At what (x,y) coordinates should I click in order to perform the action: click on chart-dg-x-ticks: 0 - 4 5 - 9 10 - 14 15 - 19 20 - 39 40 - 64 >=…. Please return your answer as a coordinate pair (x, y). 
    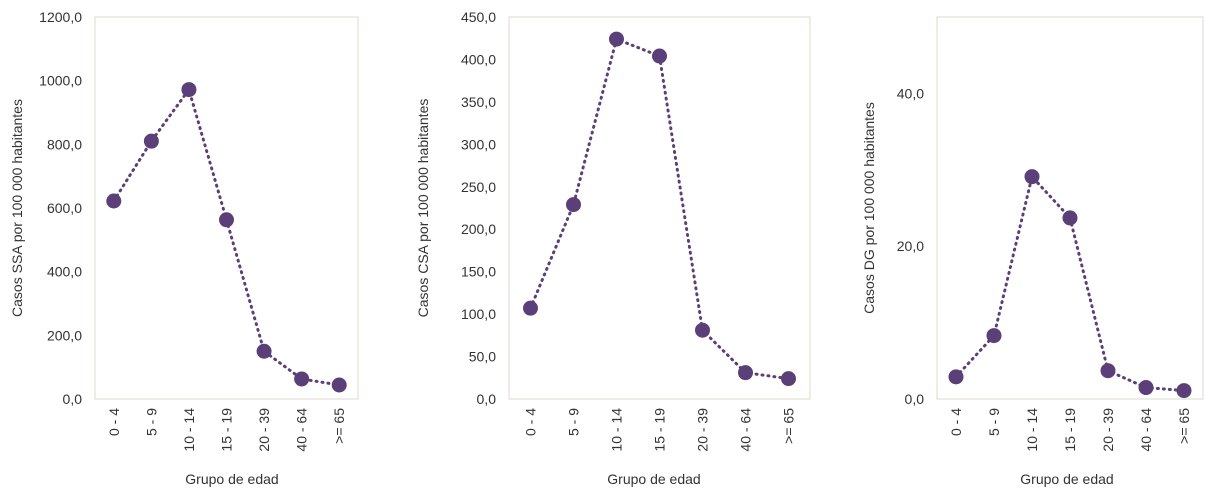
    Looking at the image, I should click on (1070, 430).